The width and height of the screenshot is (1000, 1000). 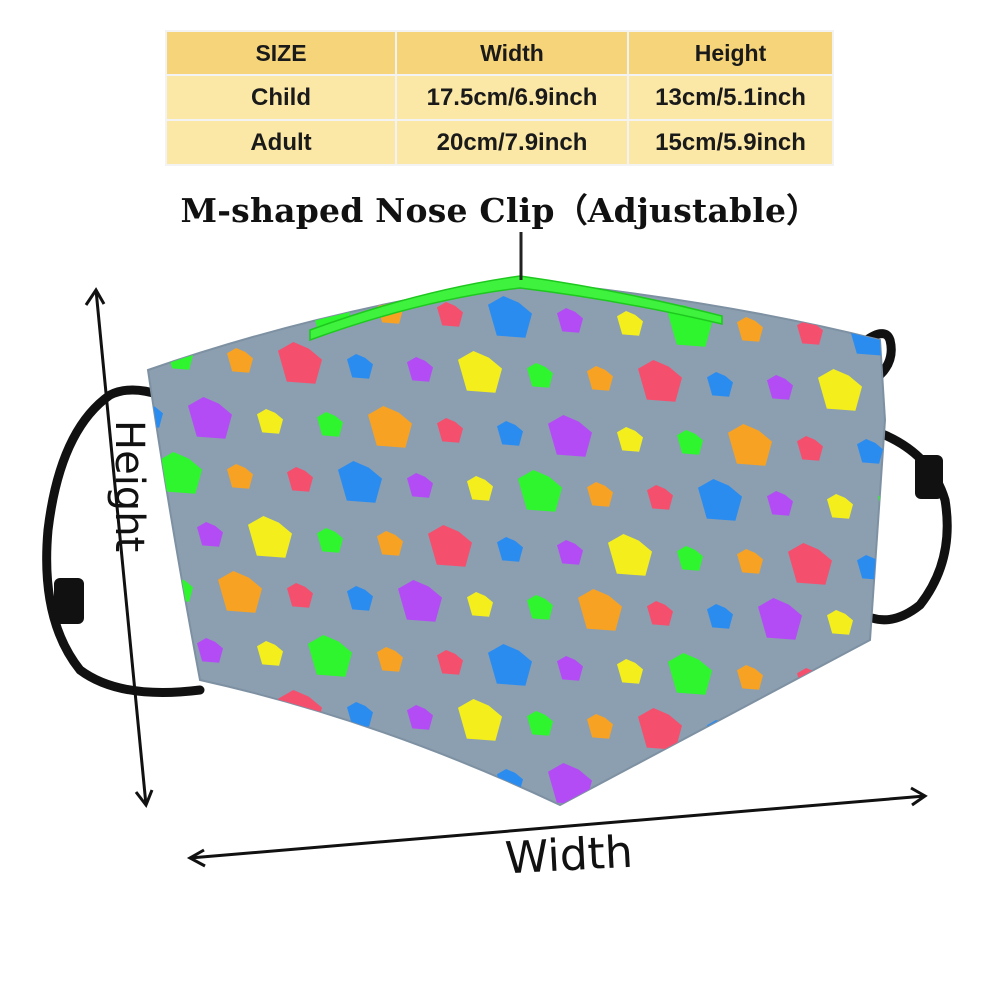 I want to click on size-header: SIZE, so click(x=281, y=53).